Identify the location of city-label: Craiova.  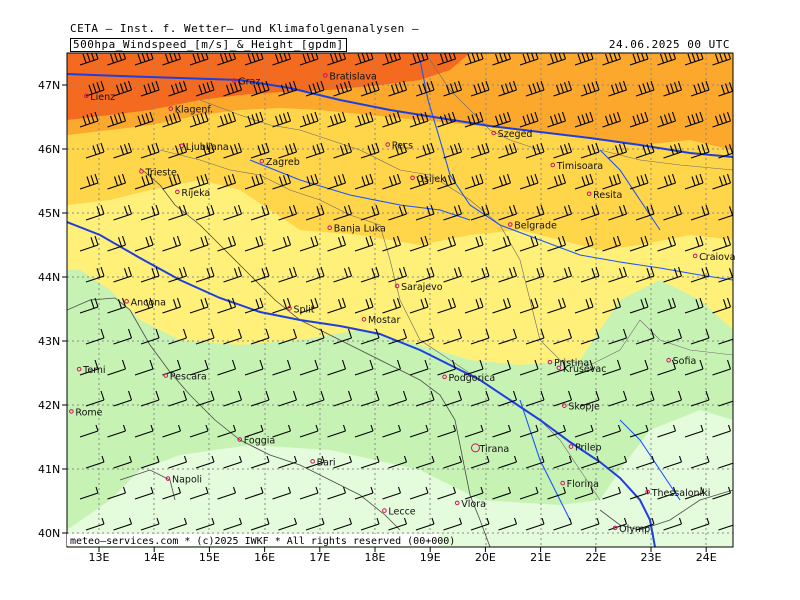
(717, 257).